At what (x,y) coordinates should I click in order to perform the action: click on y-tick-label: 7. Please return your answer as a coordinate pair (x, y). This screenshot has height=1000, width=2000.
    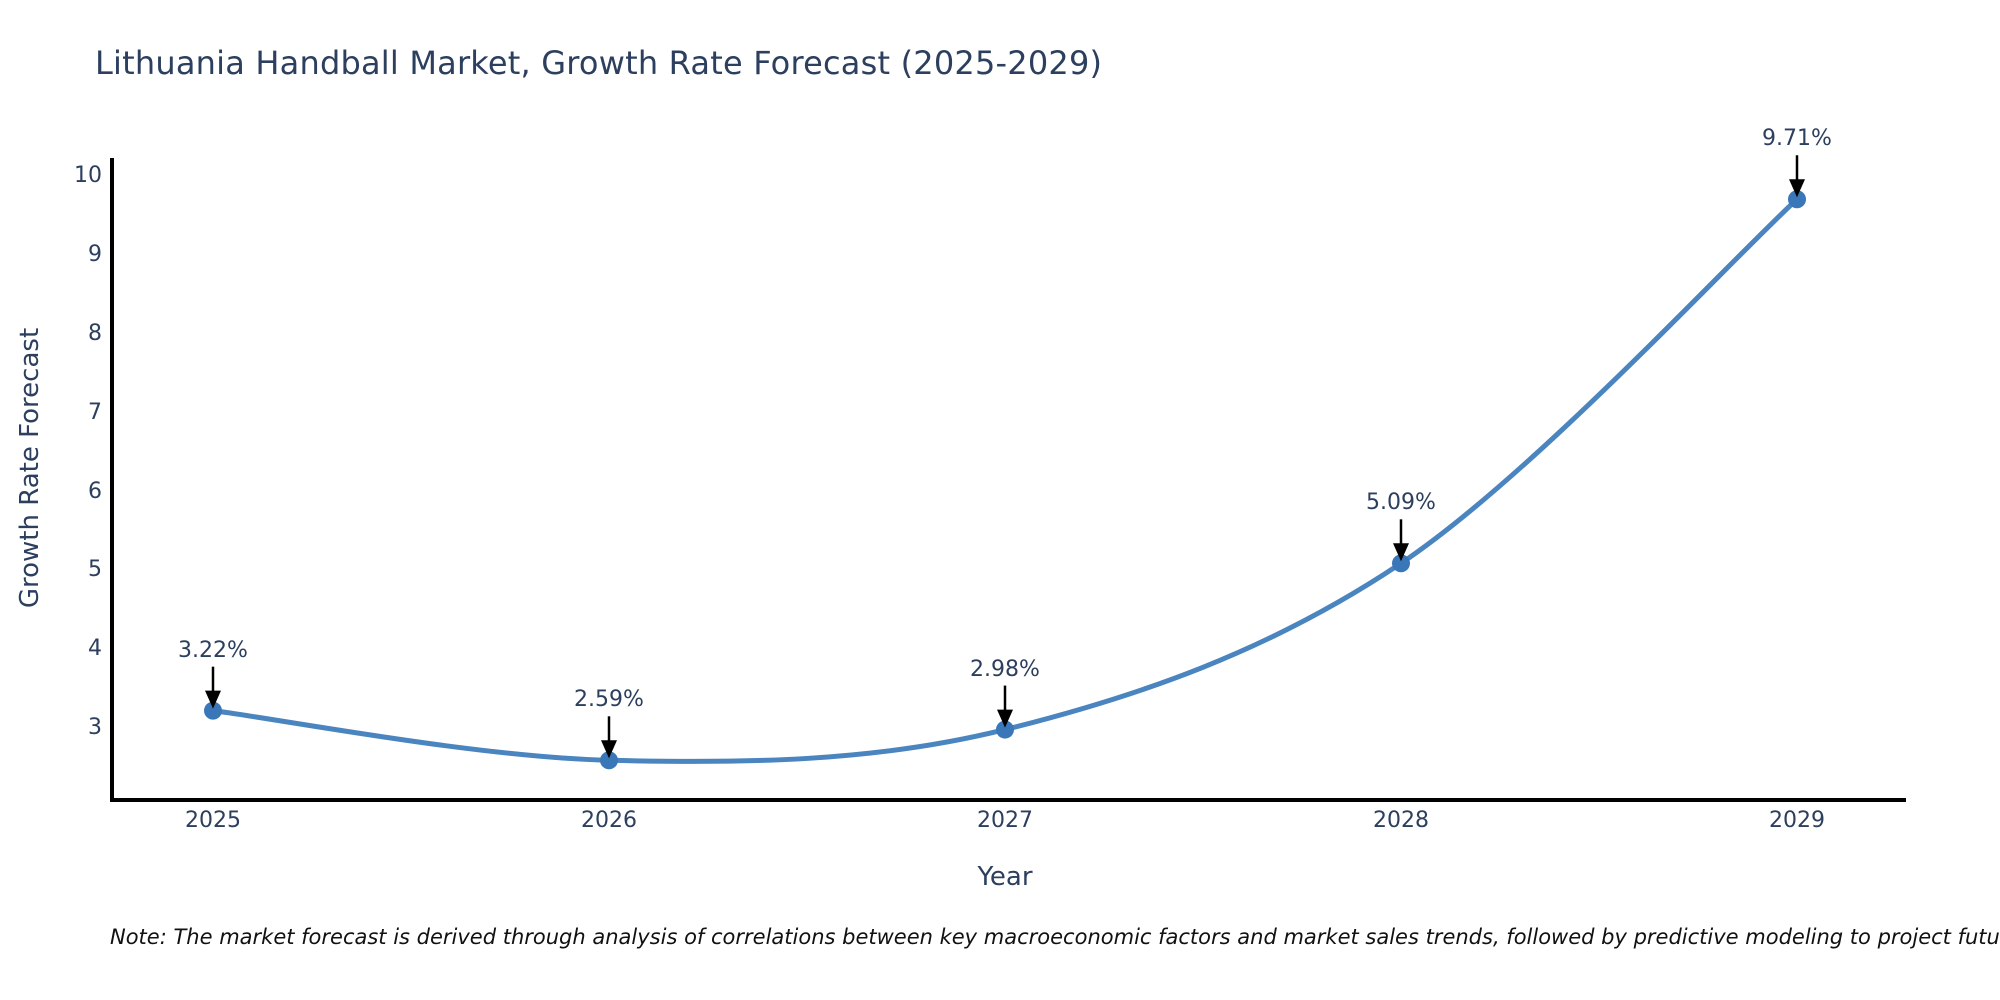
    Looking at the image, I should click on (95, 412).